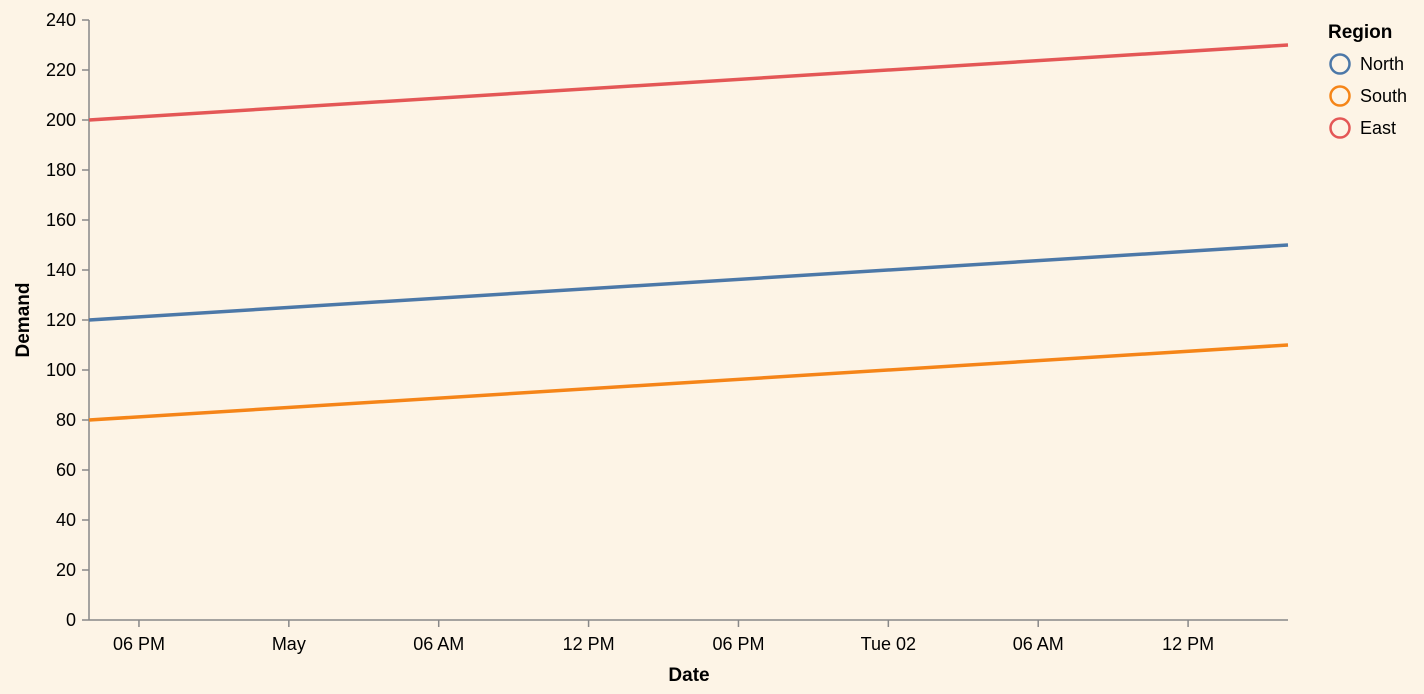  What do you see at coordinates (1368, 80) in the screenshot?
I see `legend: Region North South East` at bounding box center [1368, 80].